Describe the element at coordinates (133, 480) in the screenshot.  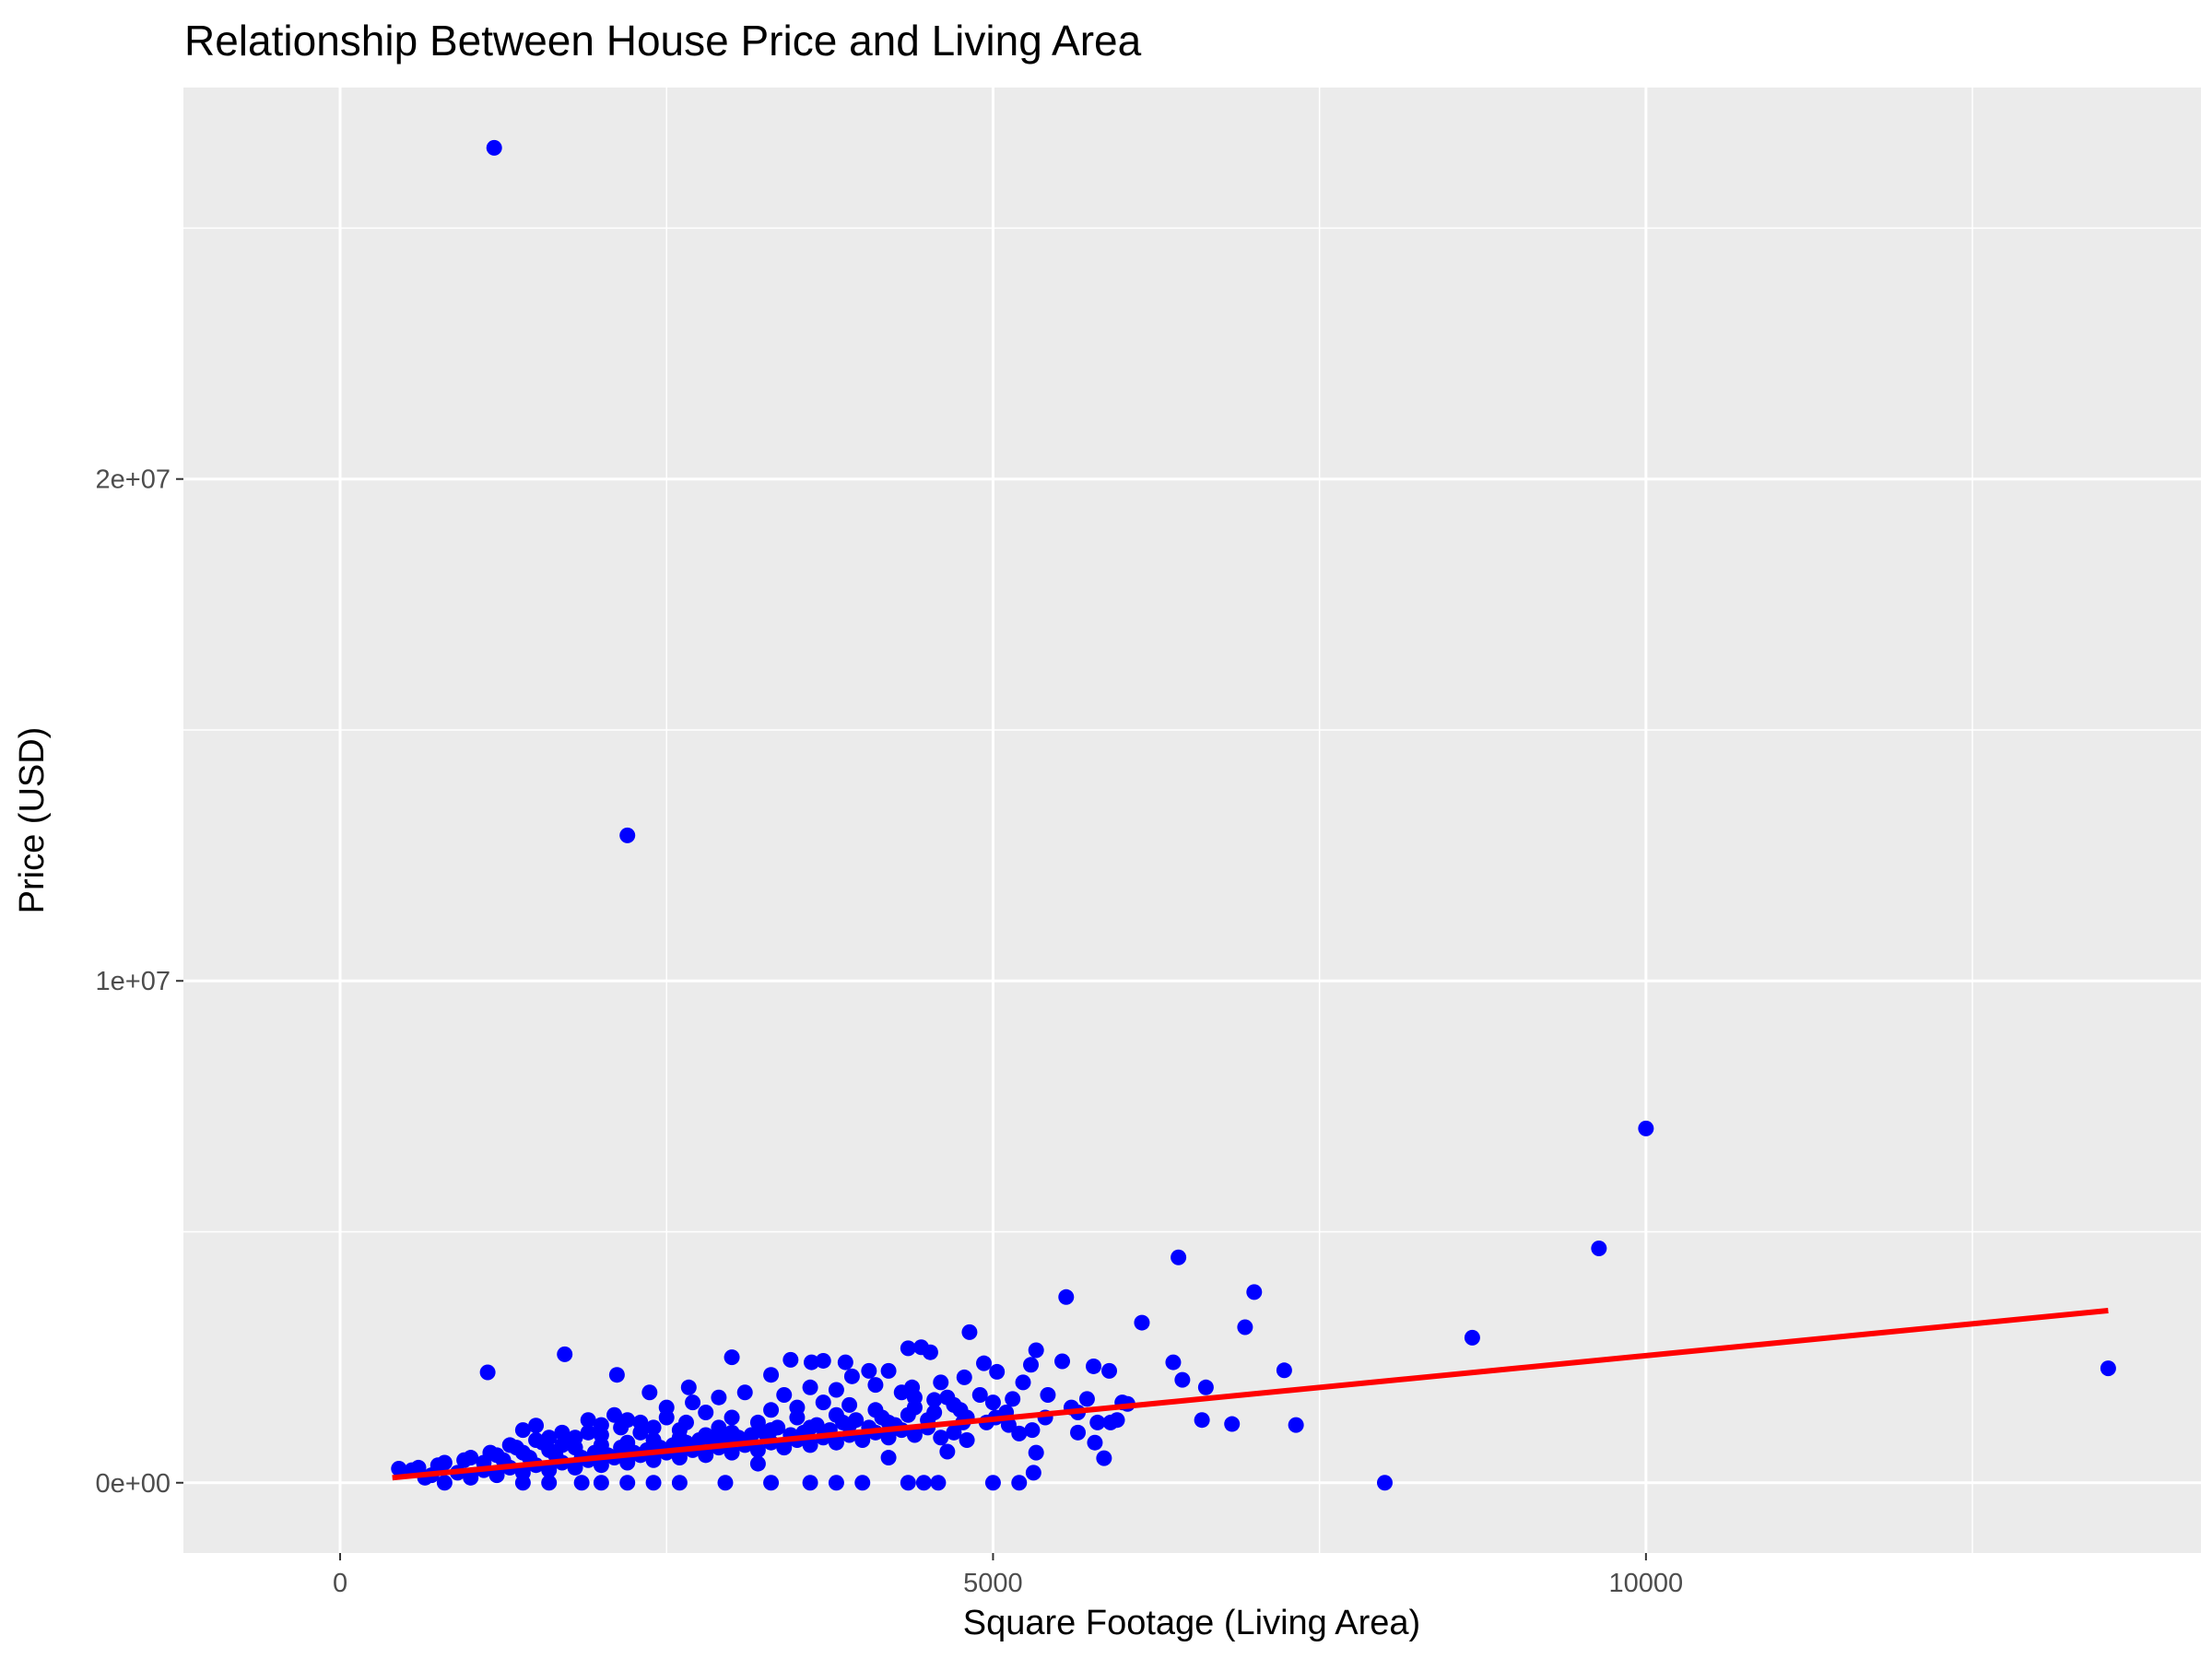
I see `y-tick-label: 2e+07` at that location.